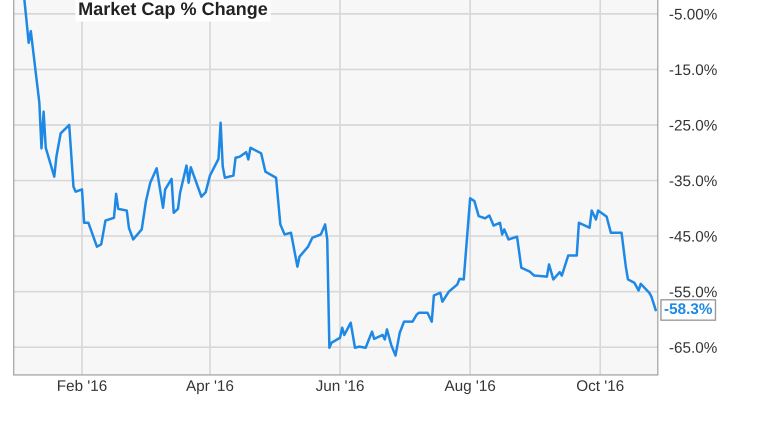 This screenshot has height=432, width=764. Describe the element at coordinates (693, 125) in the screenshot. I see `y-tick-label: -25.0%` at that location.